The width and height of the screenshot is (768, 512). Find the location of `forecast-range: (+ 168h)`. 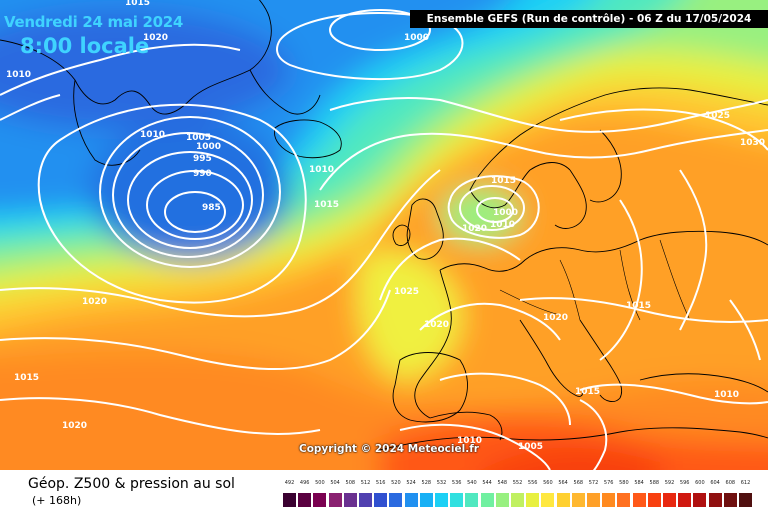

forecast-range: (+ 168h) is located at coordinates (57, 500).